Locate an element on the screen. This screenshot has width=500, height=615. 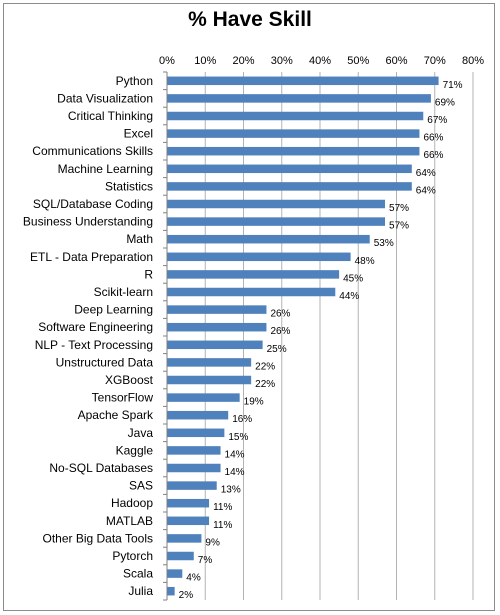
category-axis is located at coordinates (165, 336).